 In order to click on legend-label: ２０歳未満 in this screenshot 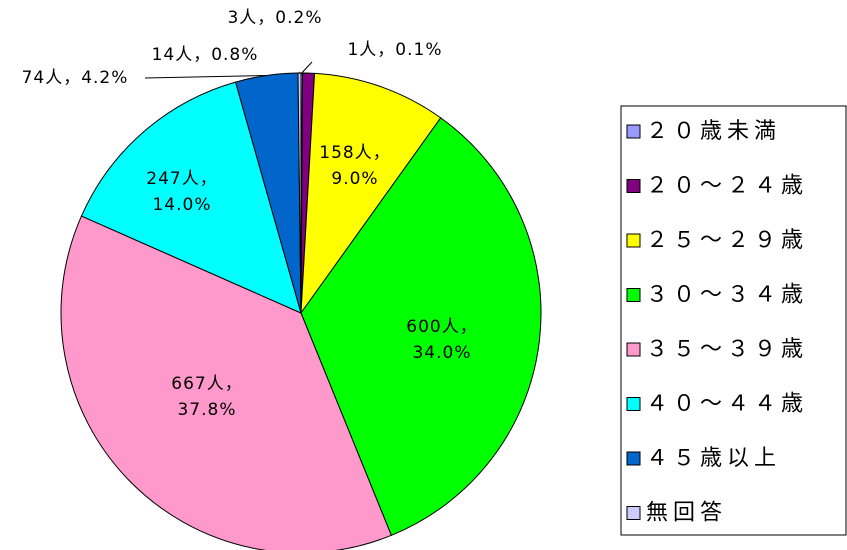, I will do `click(713, 131)`.